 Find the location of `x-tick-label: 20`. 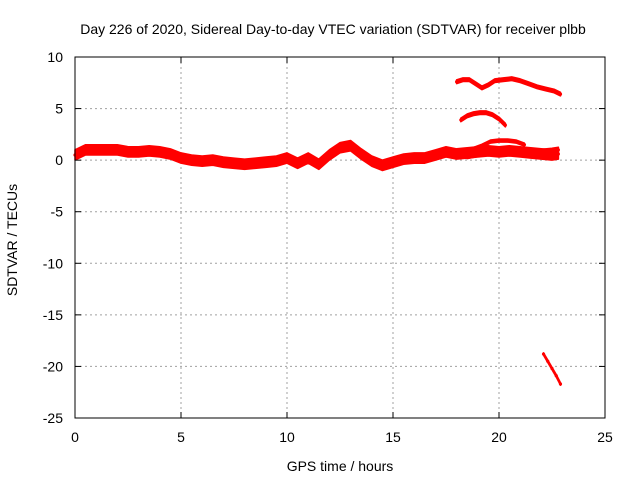

x-tick-label: 20 is located at coordinates (499, 437).